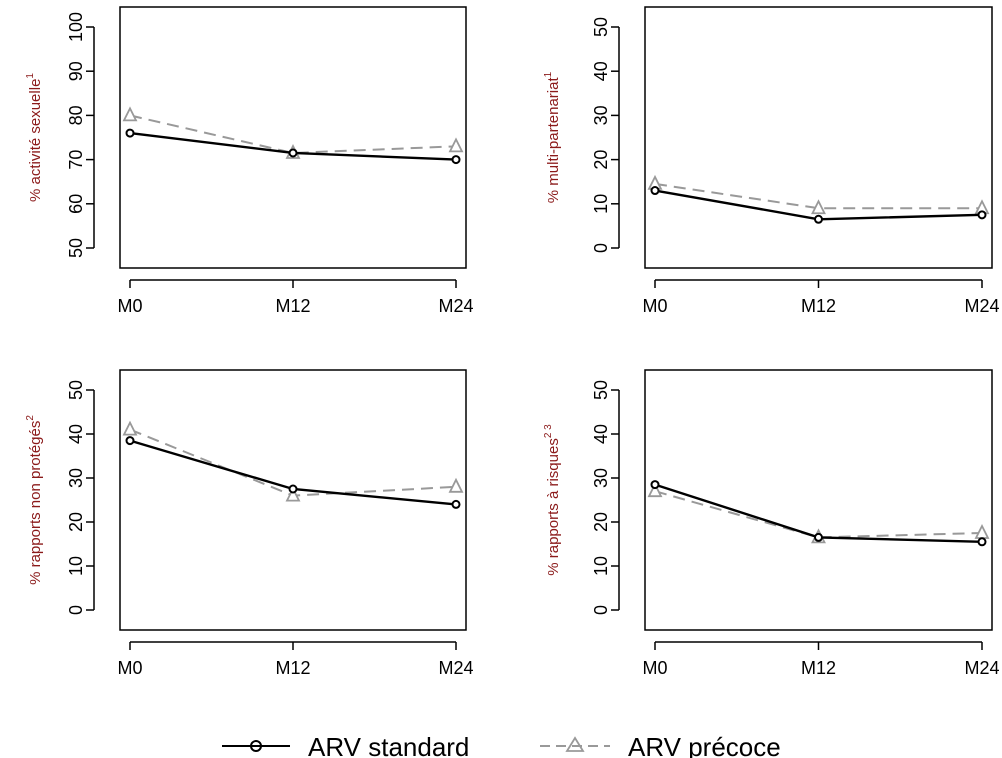 This screenshot has height=758, width=1002. What do you see at coordinates (501, 745) in the screenshot?
I see `legend: ARV standard ARV précoce` at bounding box center [501, 745].